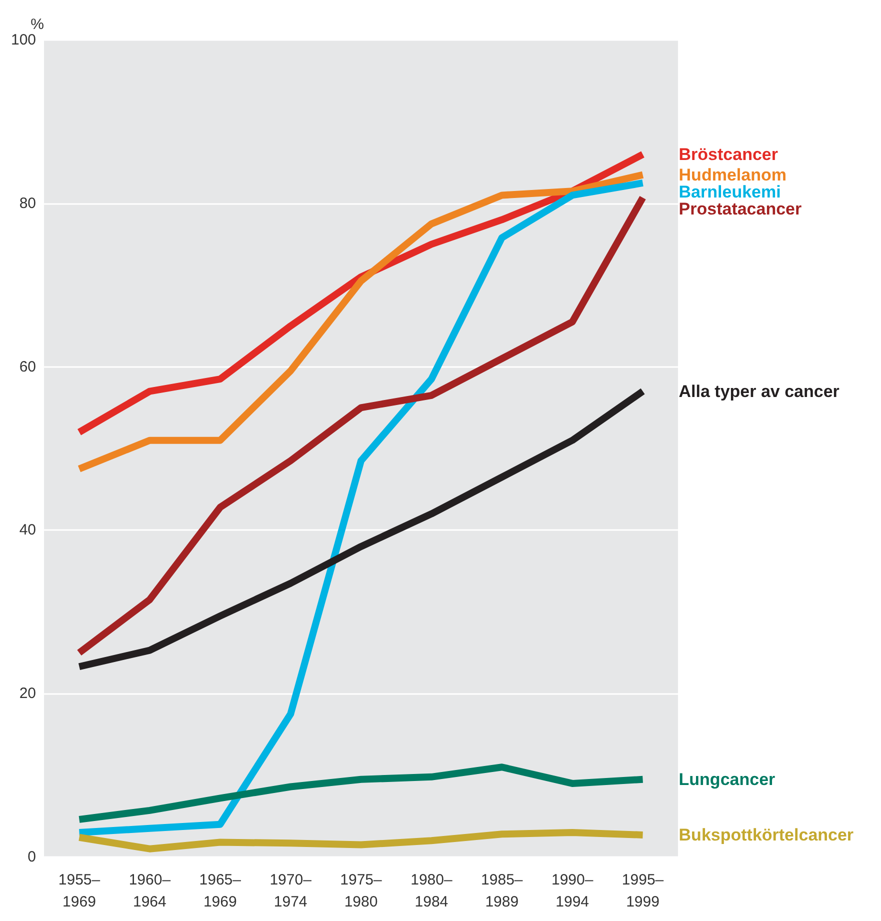 This screenshot has height=921, width=881. Describe the element at coordinates (759, 391) in the screenshot. I see `text: Alla typer av cancer` at that location.